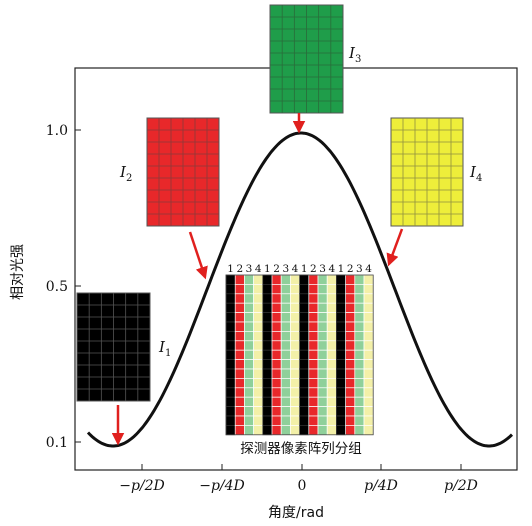 Image resolution: width=532 pixels, height=526 pixels. I want to click on panel-label-i3: I3, so click(354, 54).